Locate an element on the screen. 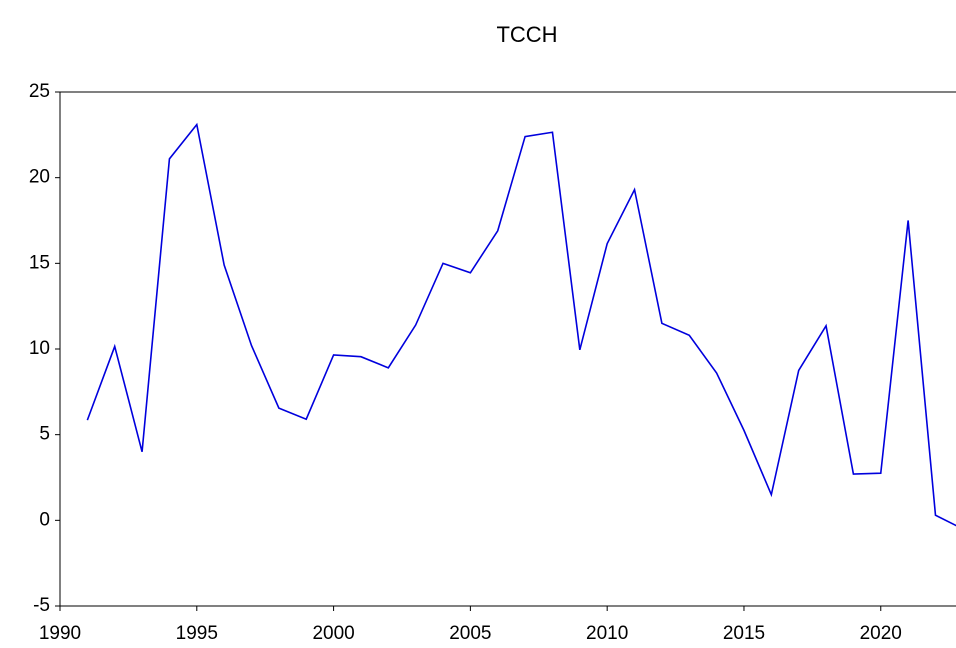  x-tick-label: 2000 is located at coordinates (333, 633).